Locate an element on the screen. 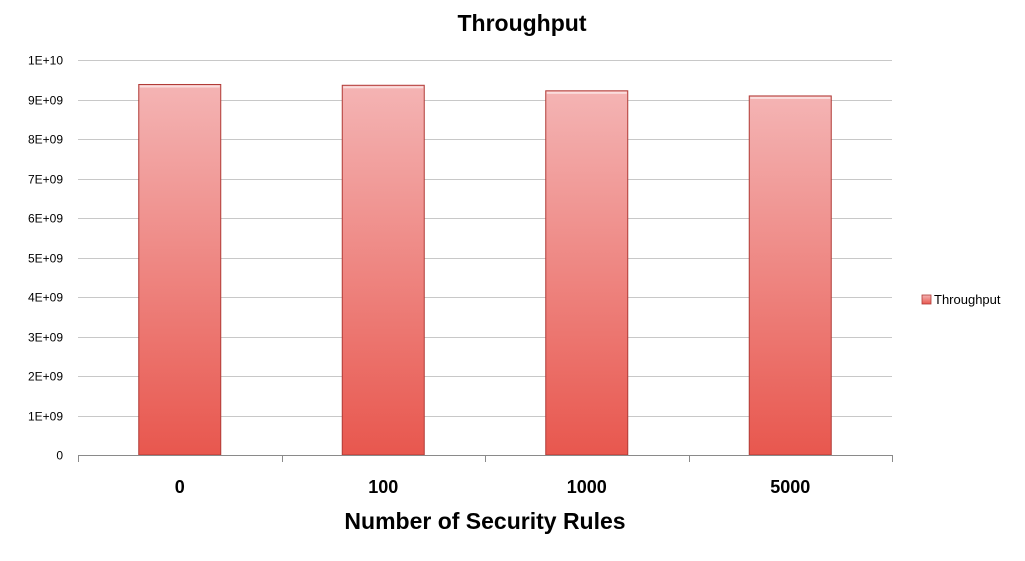  x-tick-label: 0 is located at coordinates (180, 487).